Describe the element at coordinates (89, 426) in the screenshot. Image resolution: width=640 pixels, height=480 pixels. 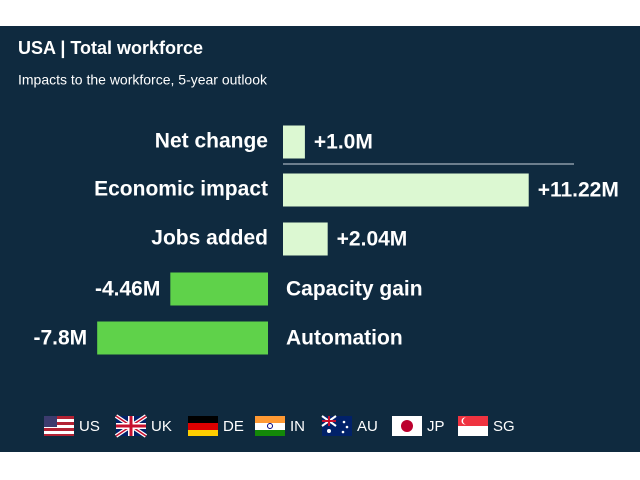
I see `legend-label: US` at that location.